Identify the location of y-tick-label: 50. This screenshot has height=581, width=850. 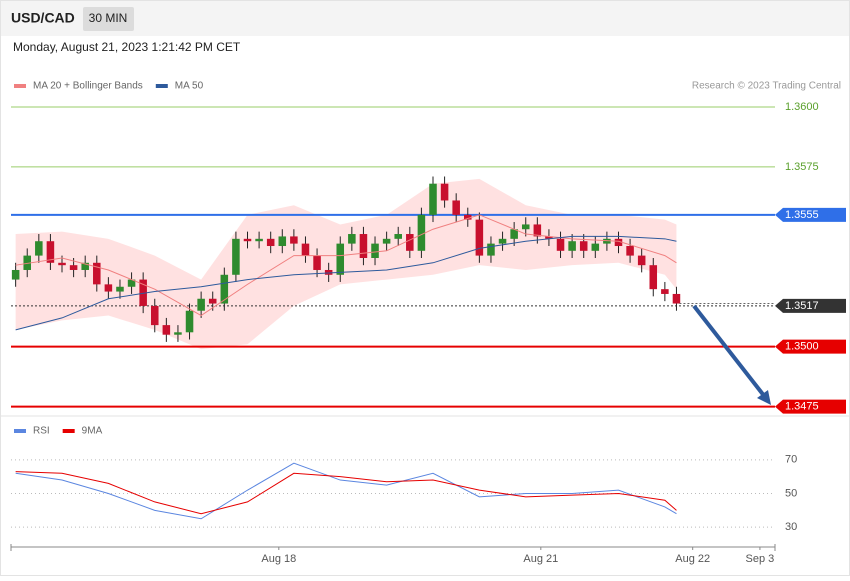
(791, 493).